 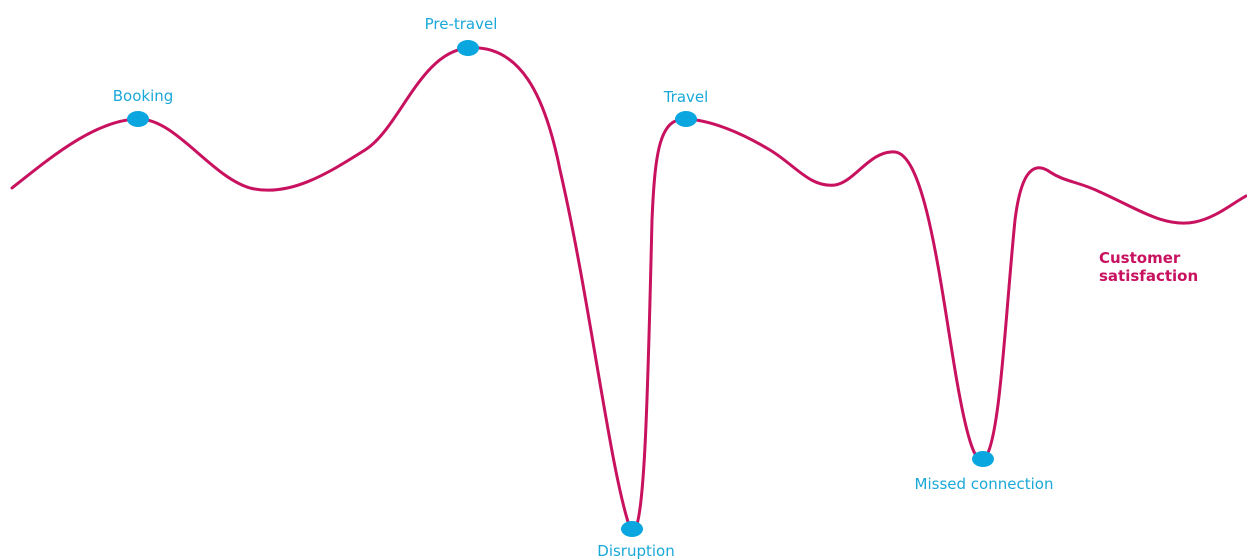 What do you see at coordinates (686, 119) in the screenshot?
I see `stage-marker-travel` at bounding box center [686, 119].